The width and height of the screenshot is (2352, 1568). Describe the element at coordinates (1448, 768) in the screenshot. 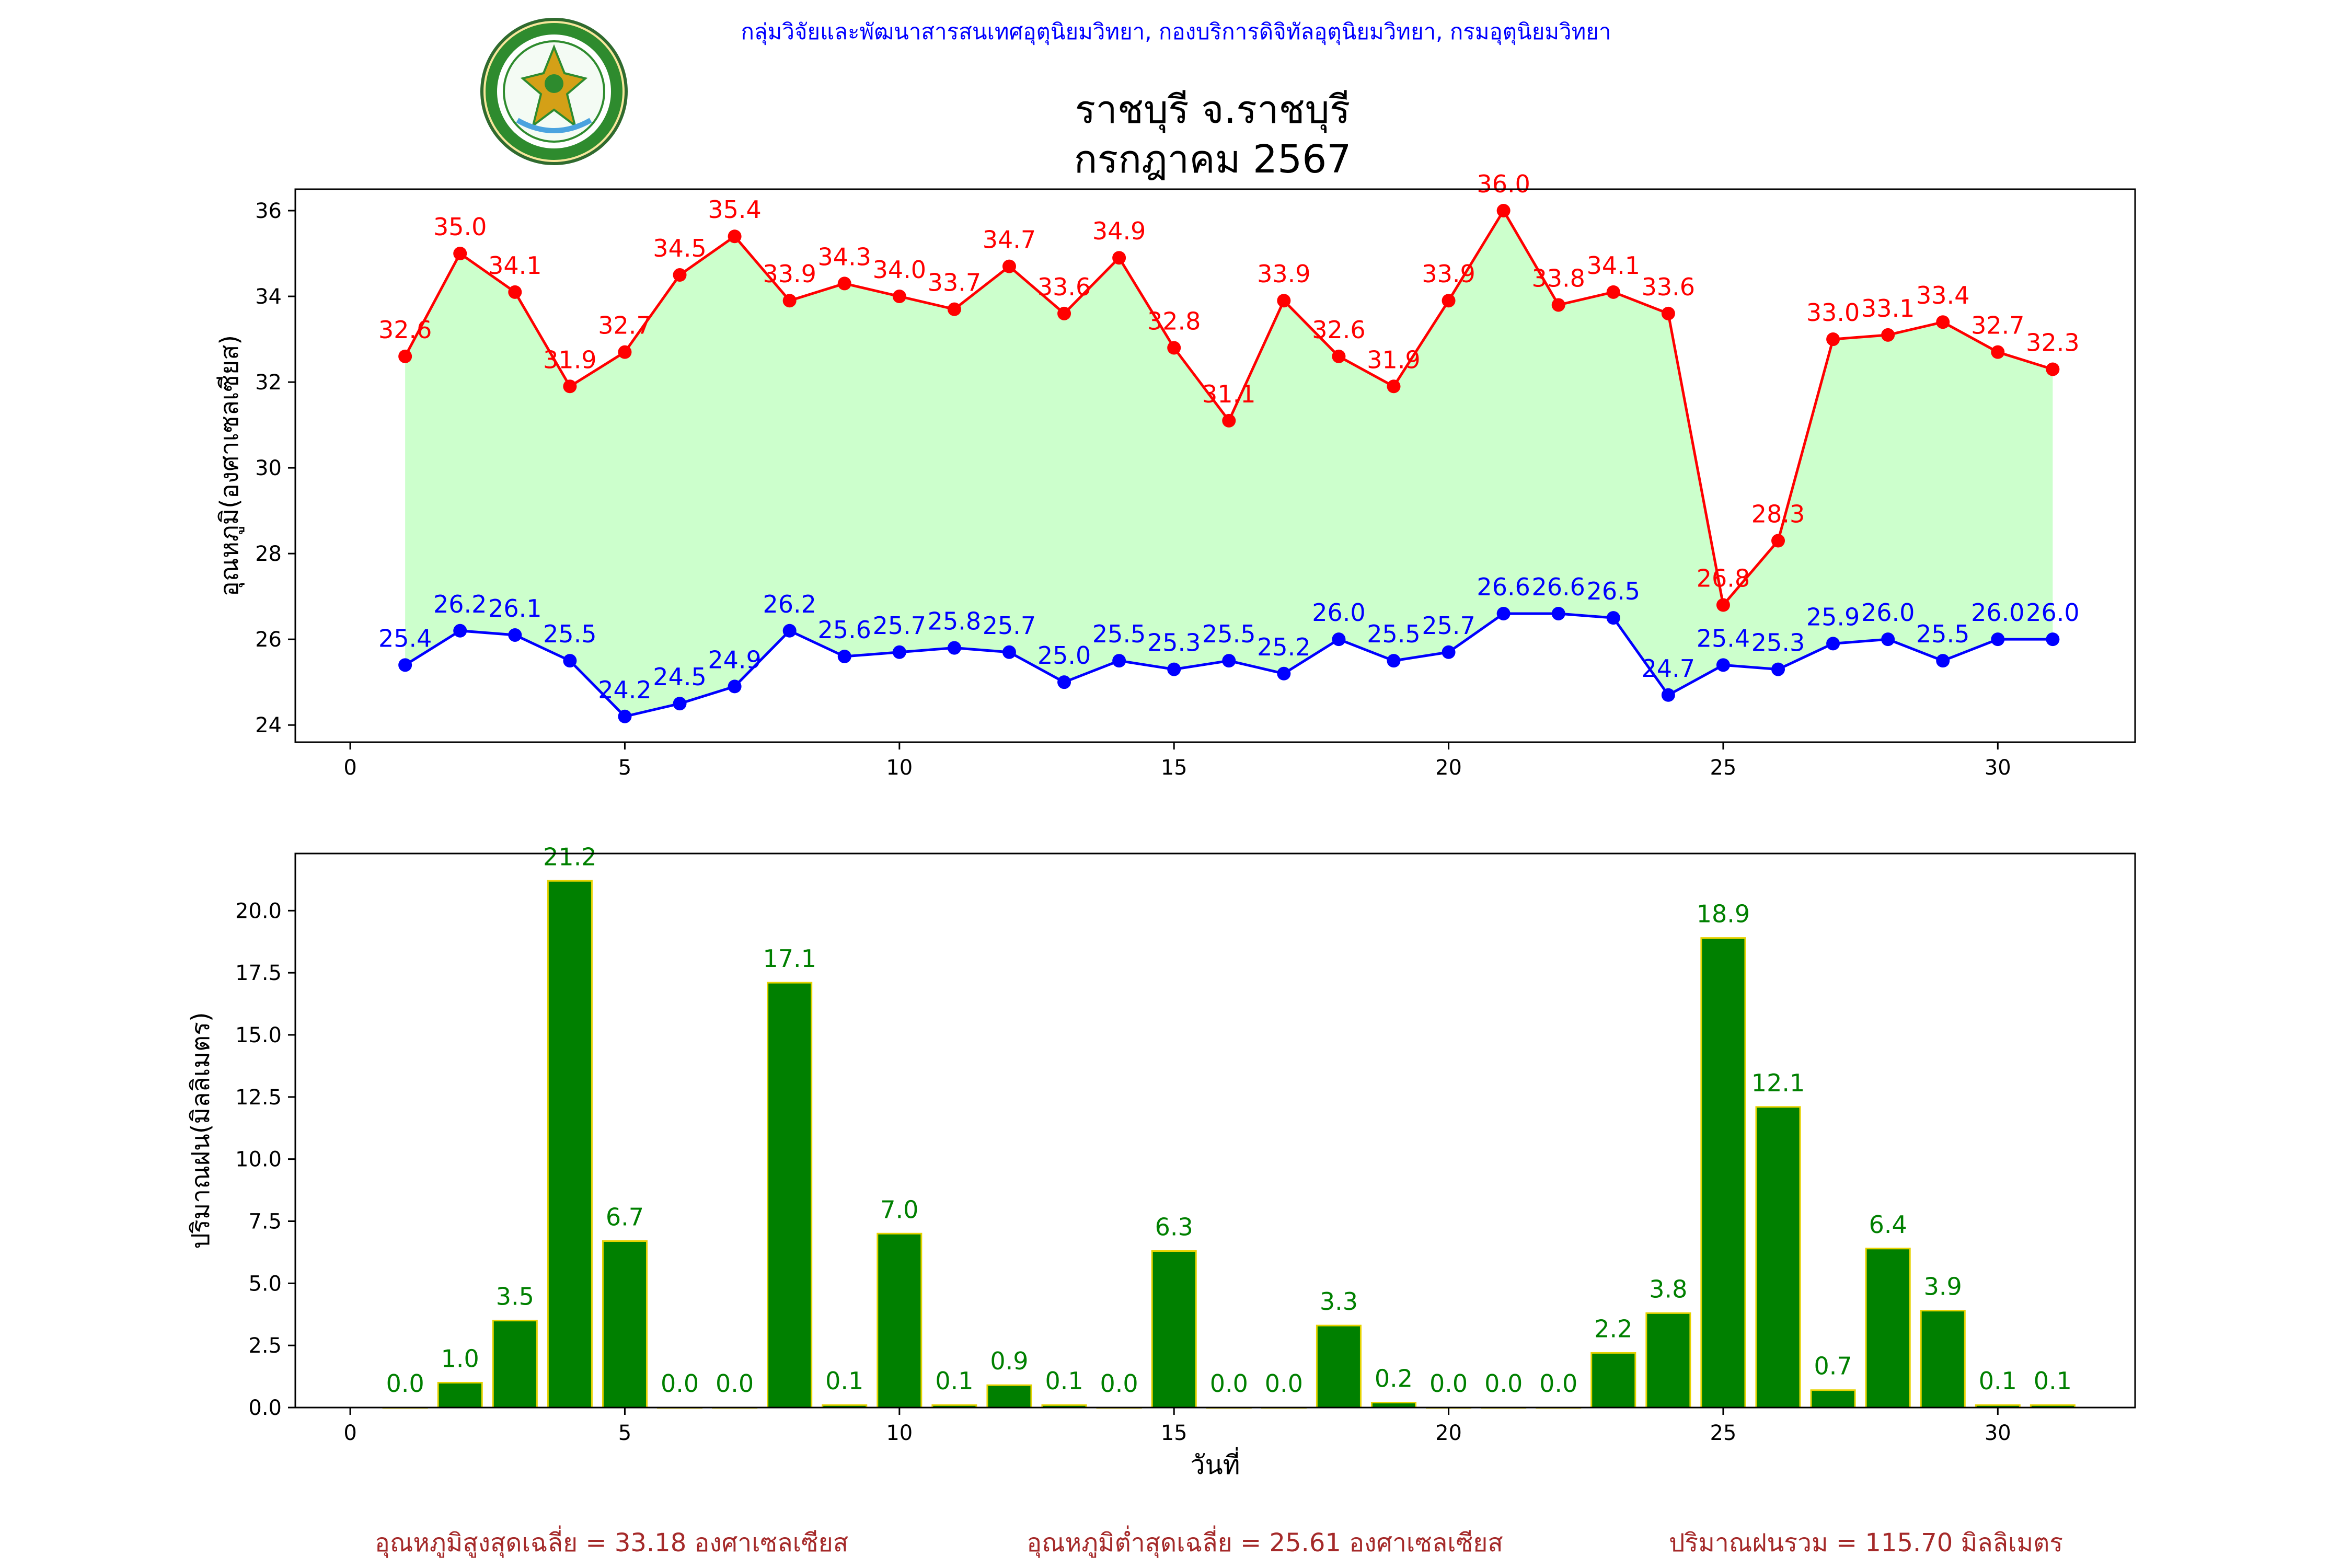

I see `temperature-x-tick-label: 20` at that location.